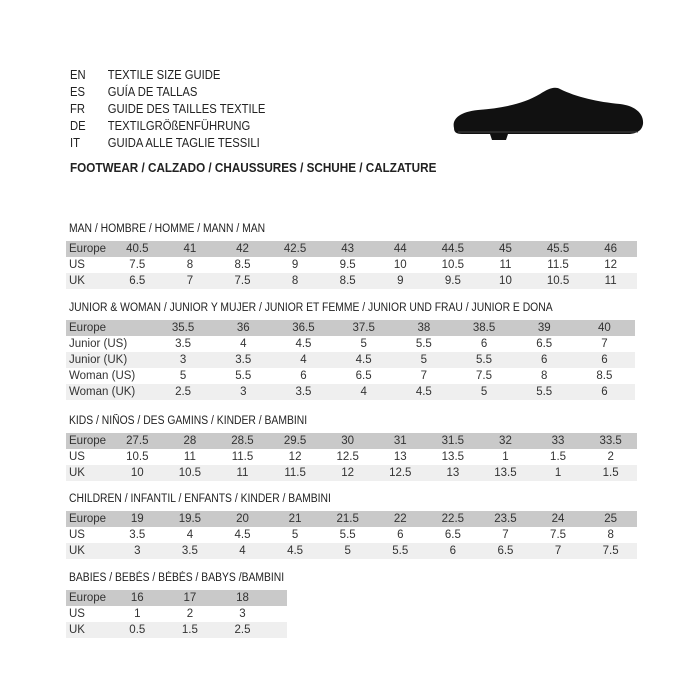 The height and width of the screenshot is (700, 700). I want to click on row-label: US, so click(77, 265).